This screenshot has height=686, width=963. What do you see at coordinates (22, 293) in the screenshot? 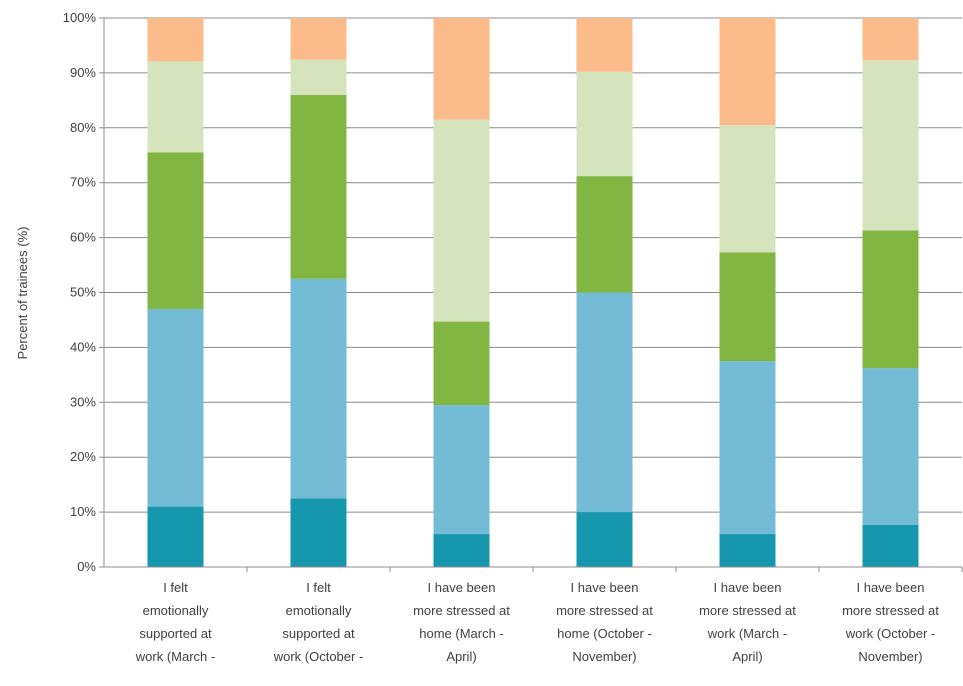
I see `y-axis-label: Percent of trainees (%)` at bounding box center [22, 293].